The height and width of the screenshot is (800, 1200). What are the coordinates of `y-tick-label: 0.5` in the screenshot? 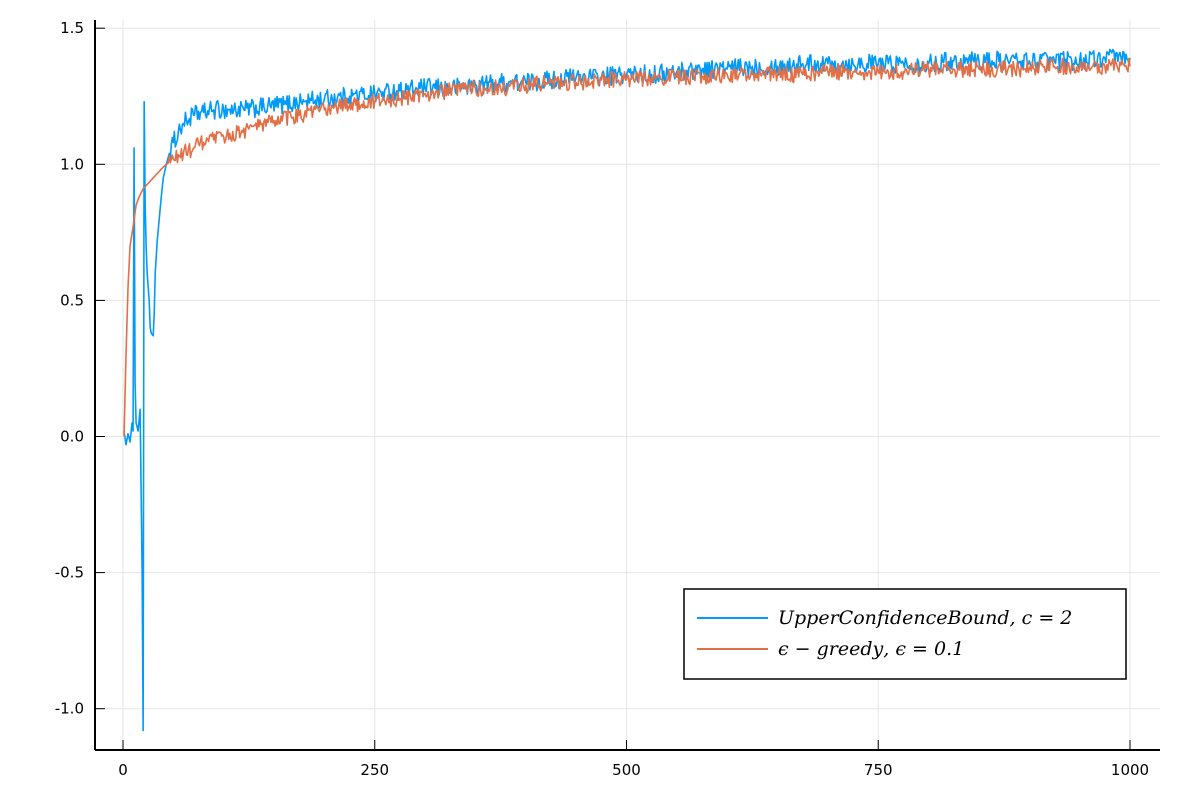 It's located at (72, 300).